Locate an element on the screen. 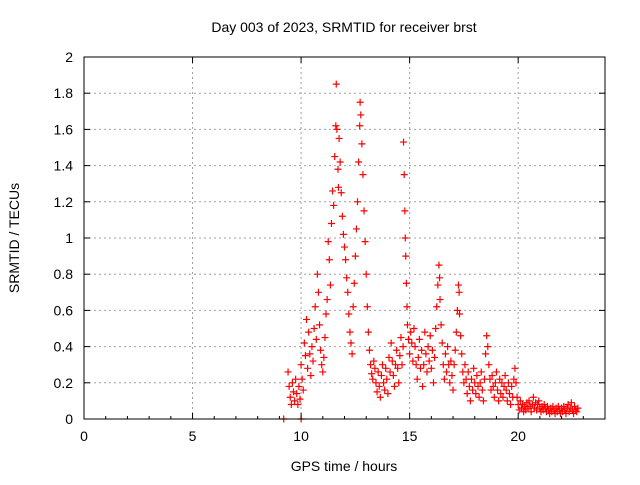 The width and height of the screenshot is (640, 485). x-tick-label: 15 is located at coordinates (410, 436).